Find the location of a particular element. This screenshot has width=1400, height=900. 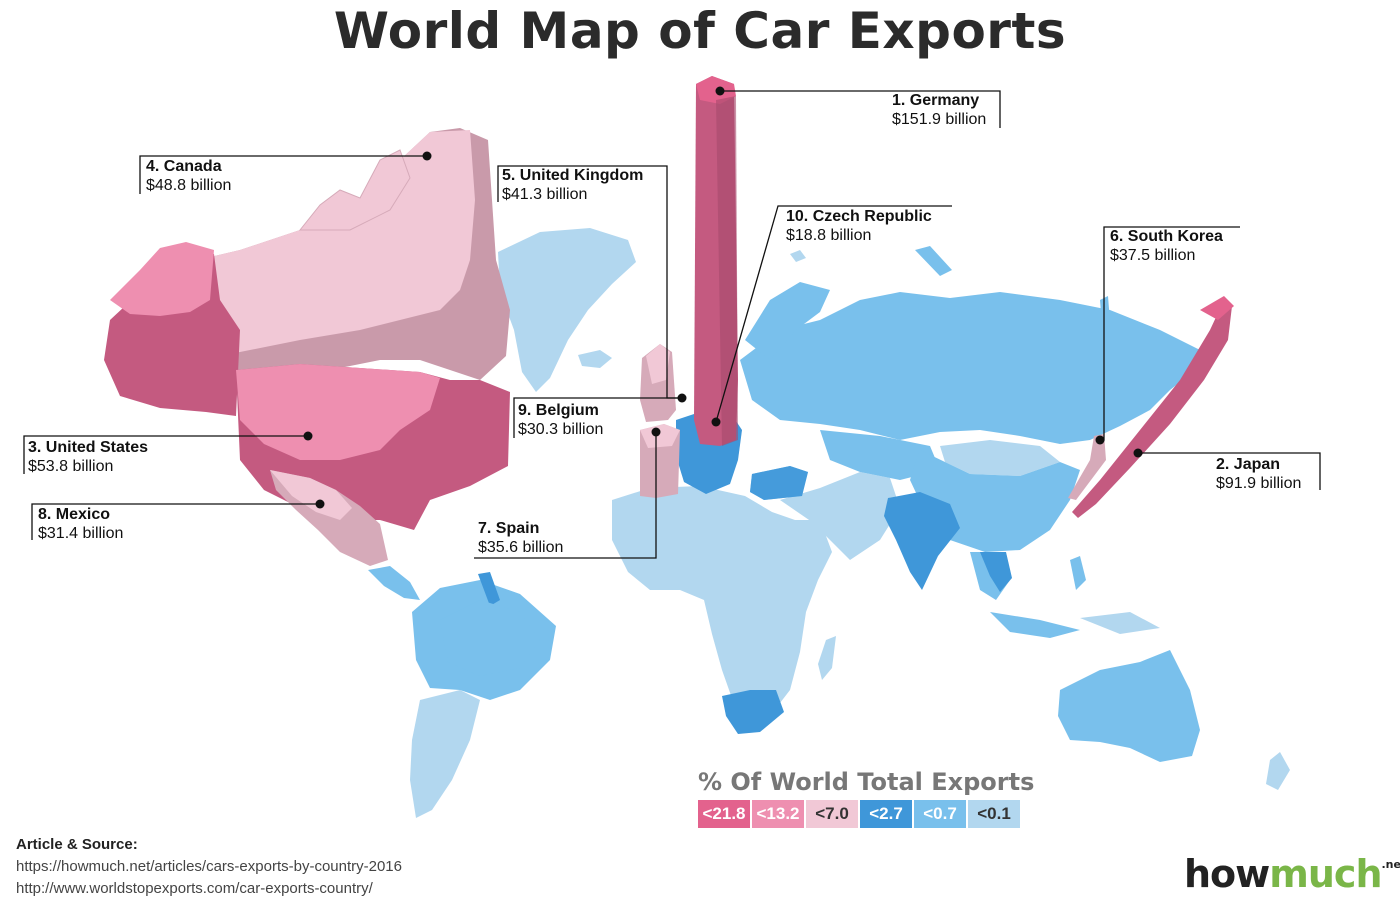

mongolia is located at coordinates (1000, 458).